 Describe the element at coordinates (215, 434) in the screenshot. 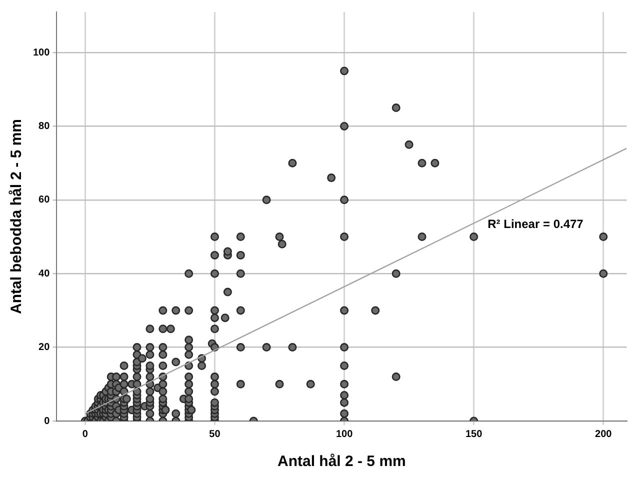

I see `x-tick-label: 50` at that location.